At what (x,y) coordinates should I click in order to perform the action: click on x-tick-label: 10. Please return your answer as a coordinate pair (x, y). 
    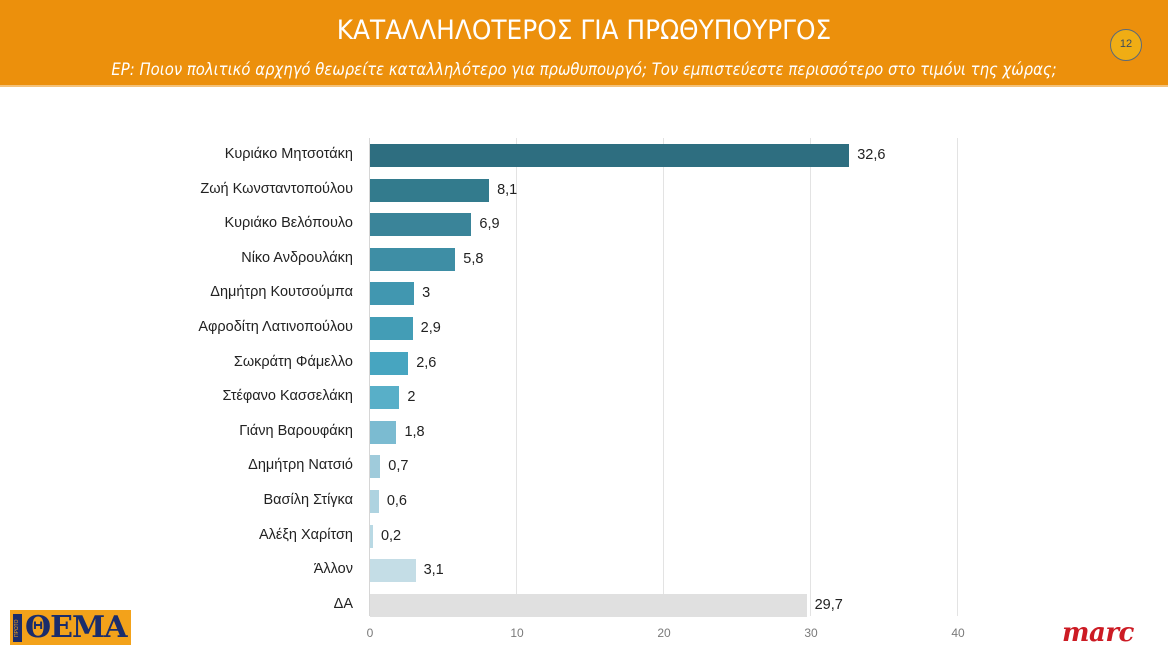
    Looking at the image, I should click on (517, 633).